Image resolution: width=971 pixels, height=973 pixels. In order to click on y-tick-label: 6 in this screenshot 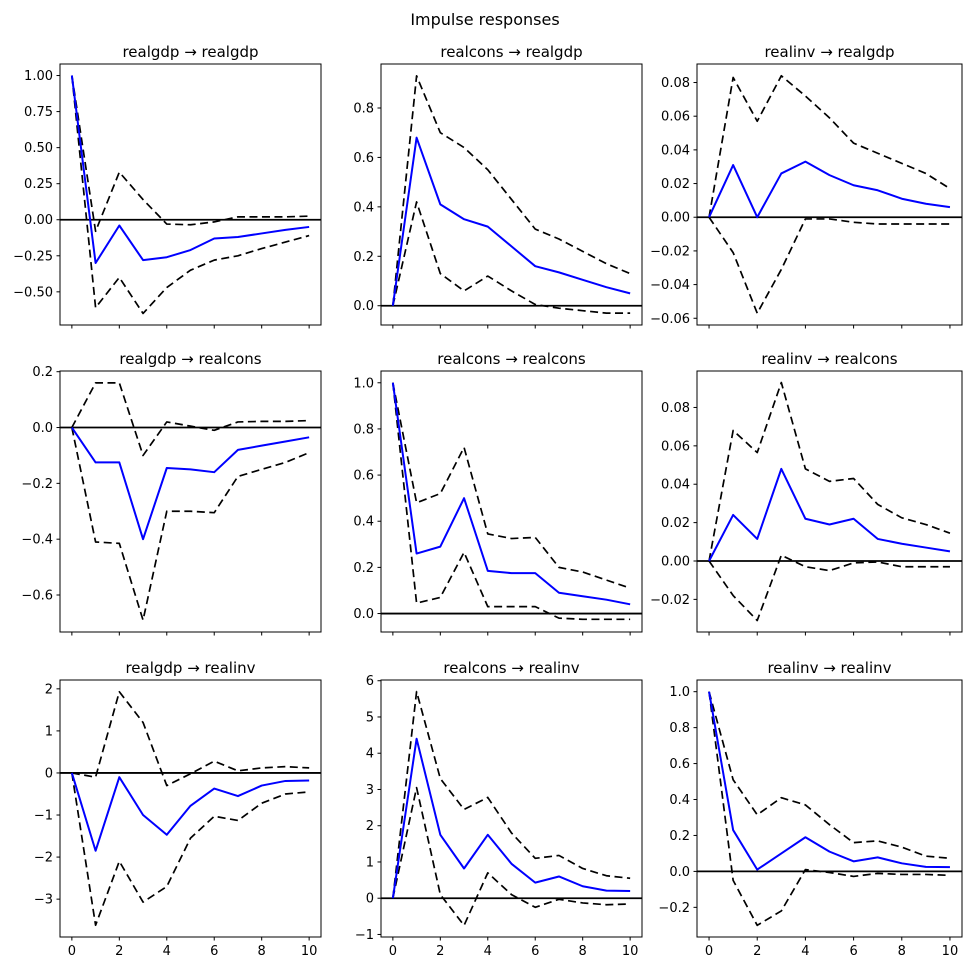, I will do `click(370, 681)`.